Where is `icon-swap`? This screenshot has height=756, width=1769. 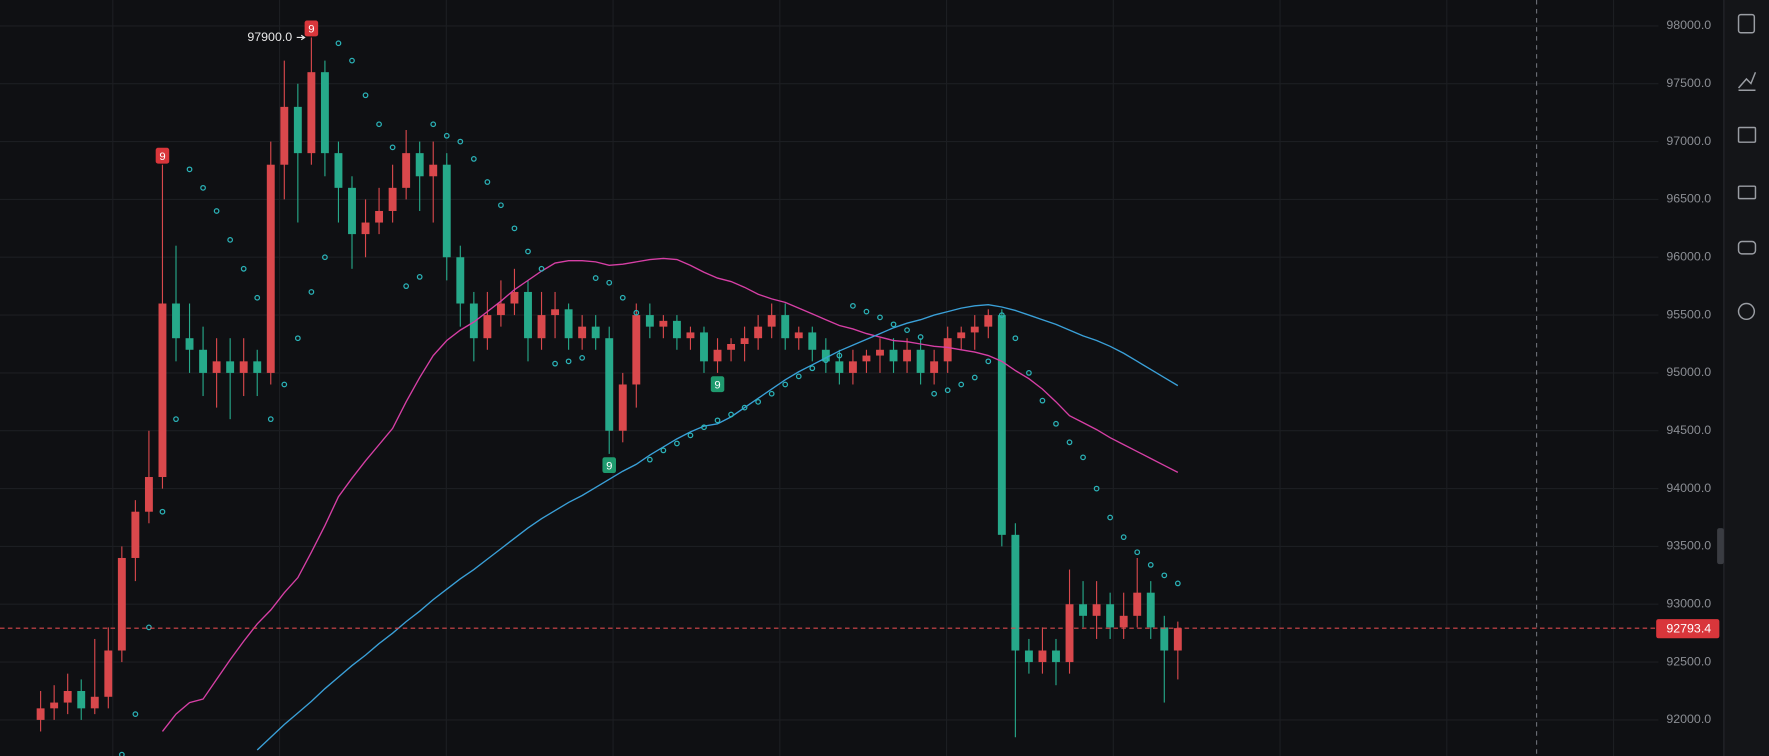
icon-swap is located at coordinates (1746, 311).